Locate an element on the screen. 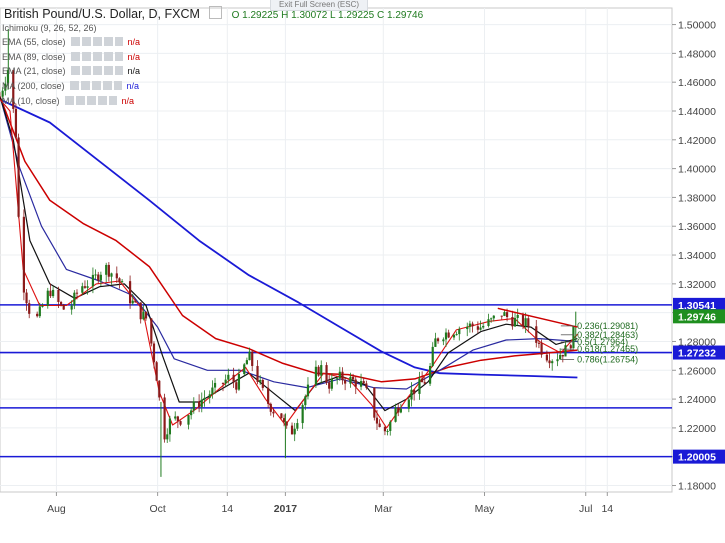 The image size is (725, 543). indicator-ma-200: MA (200, close) n/a is located at coordinates (71, 86).